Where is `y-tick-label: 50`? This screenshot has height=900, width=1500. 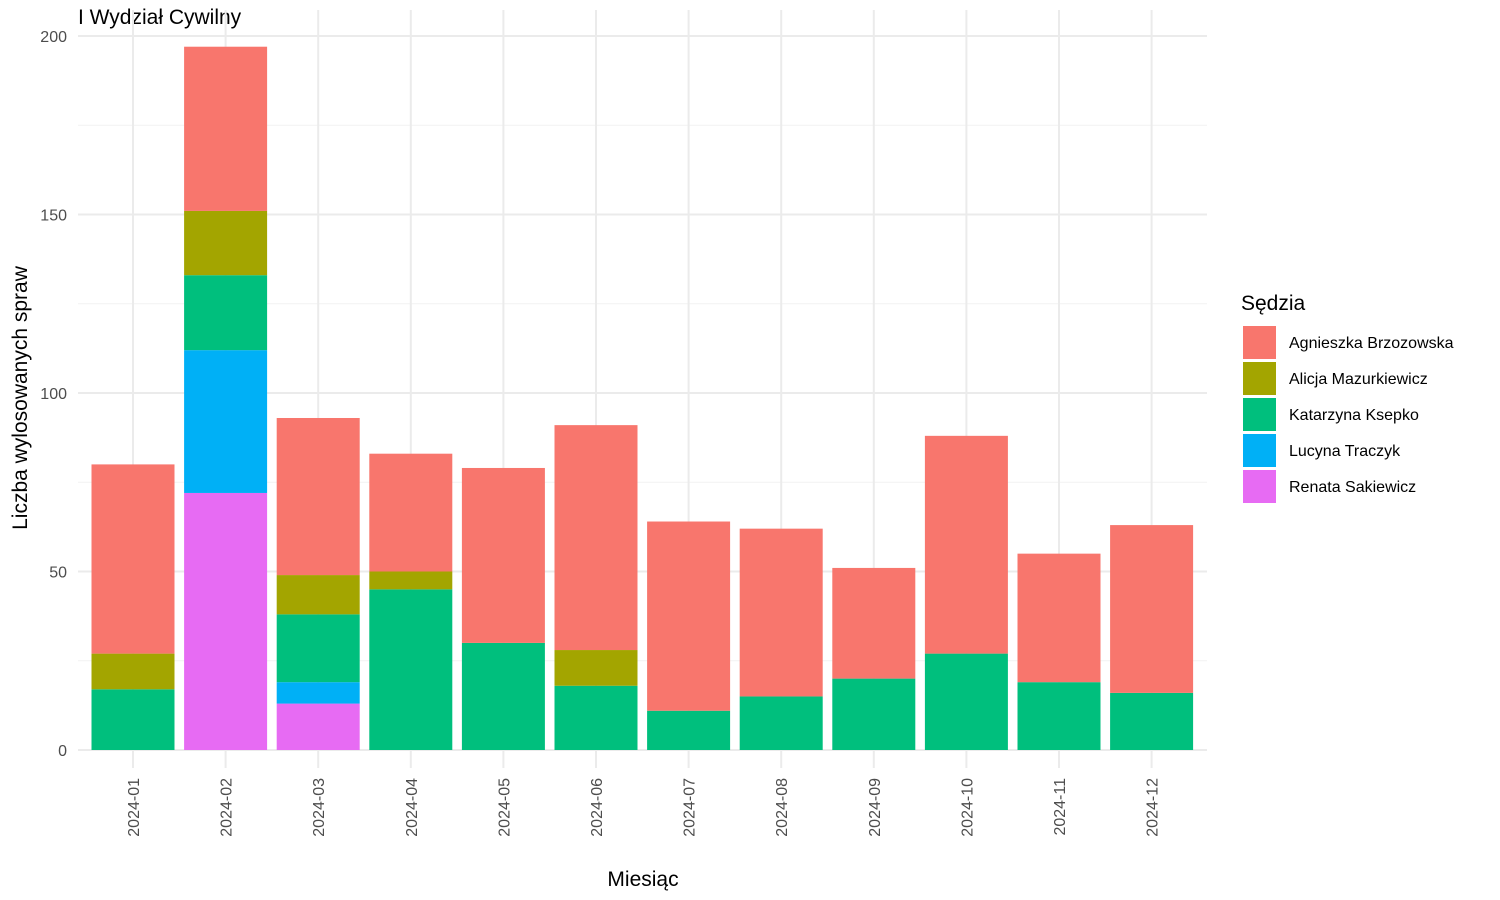
y-tick-label: 50 is located at coordinates (58, 573).